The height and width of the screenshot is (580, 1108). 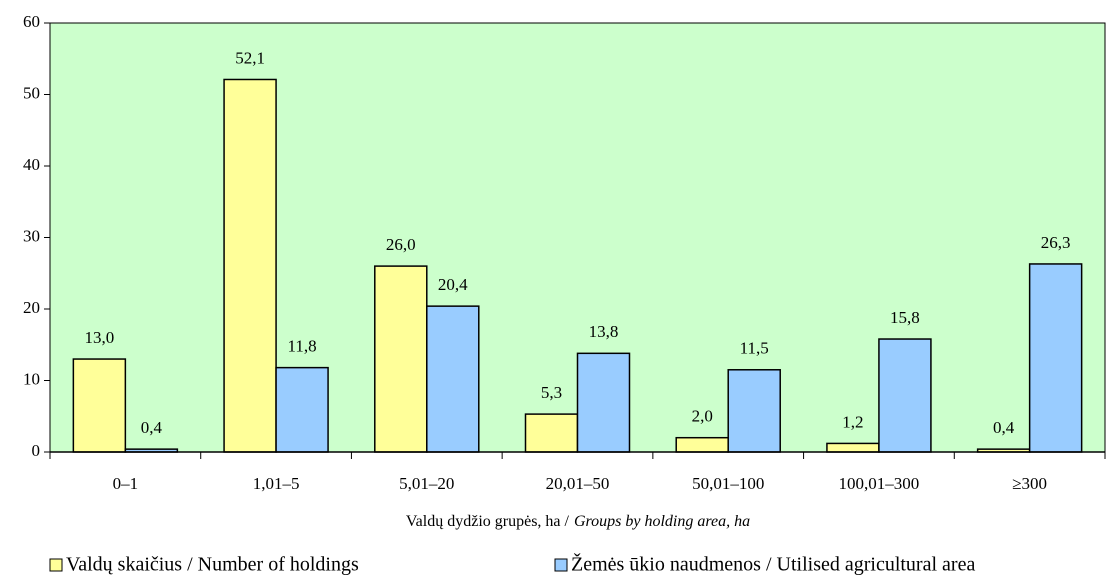 I want to click on value-label: 11,5, so click(x=754, y=348).